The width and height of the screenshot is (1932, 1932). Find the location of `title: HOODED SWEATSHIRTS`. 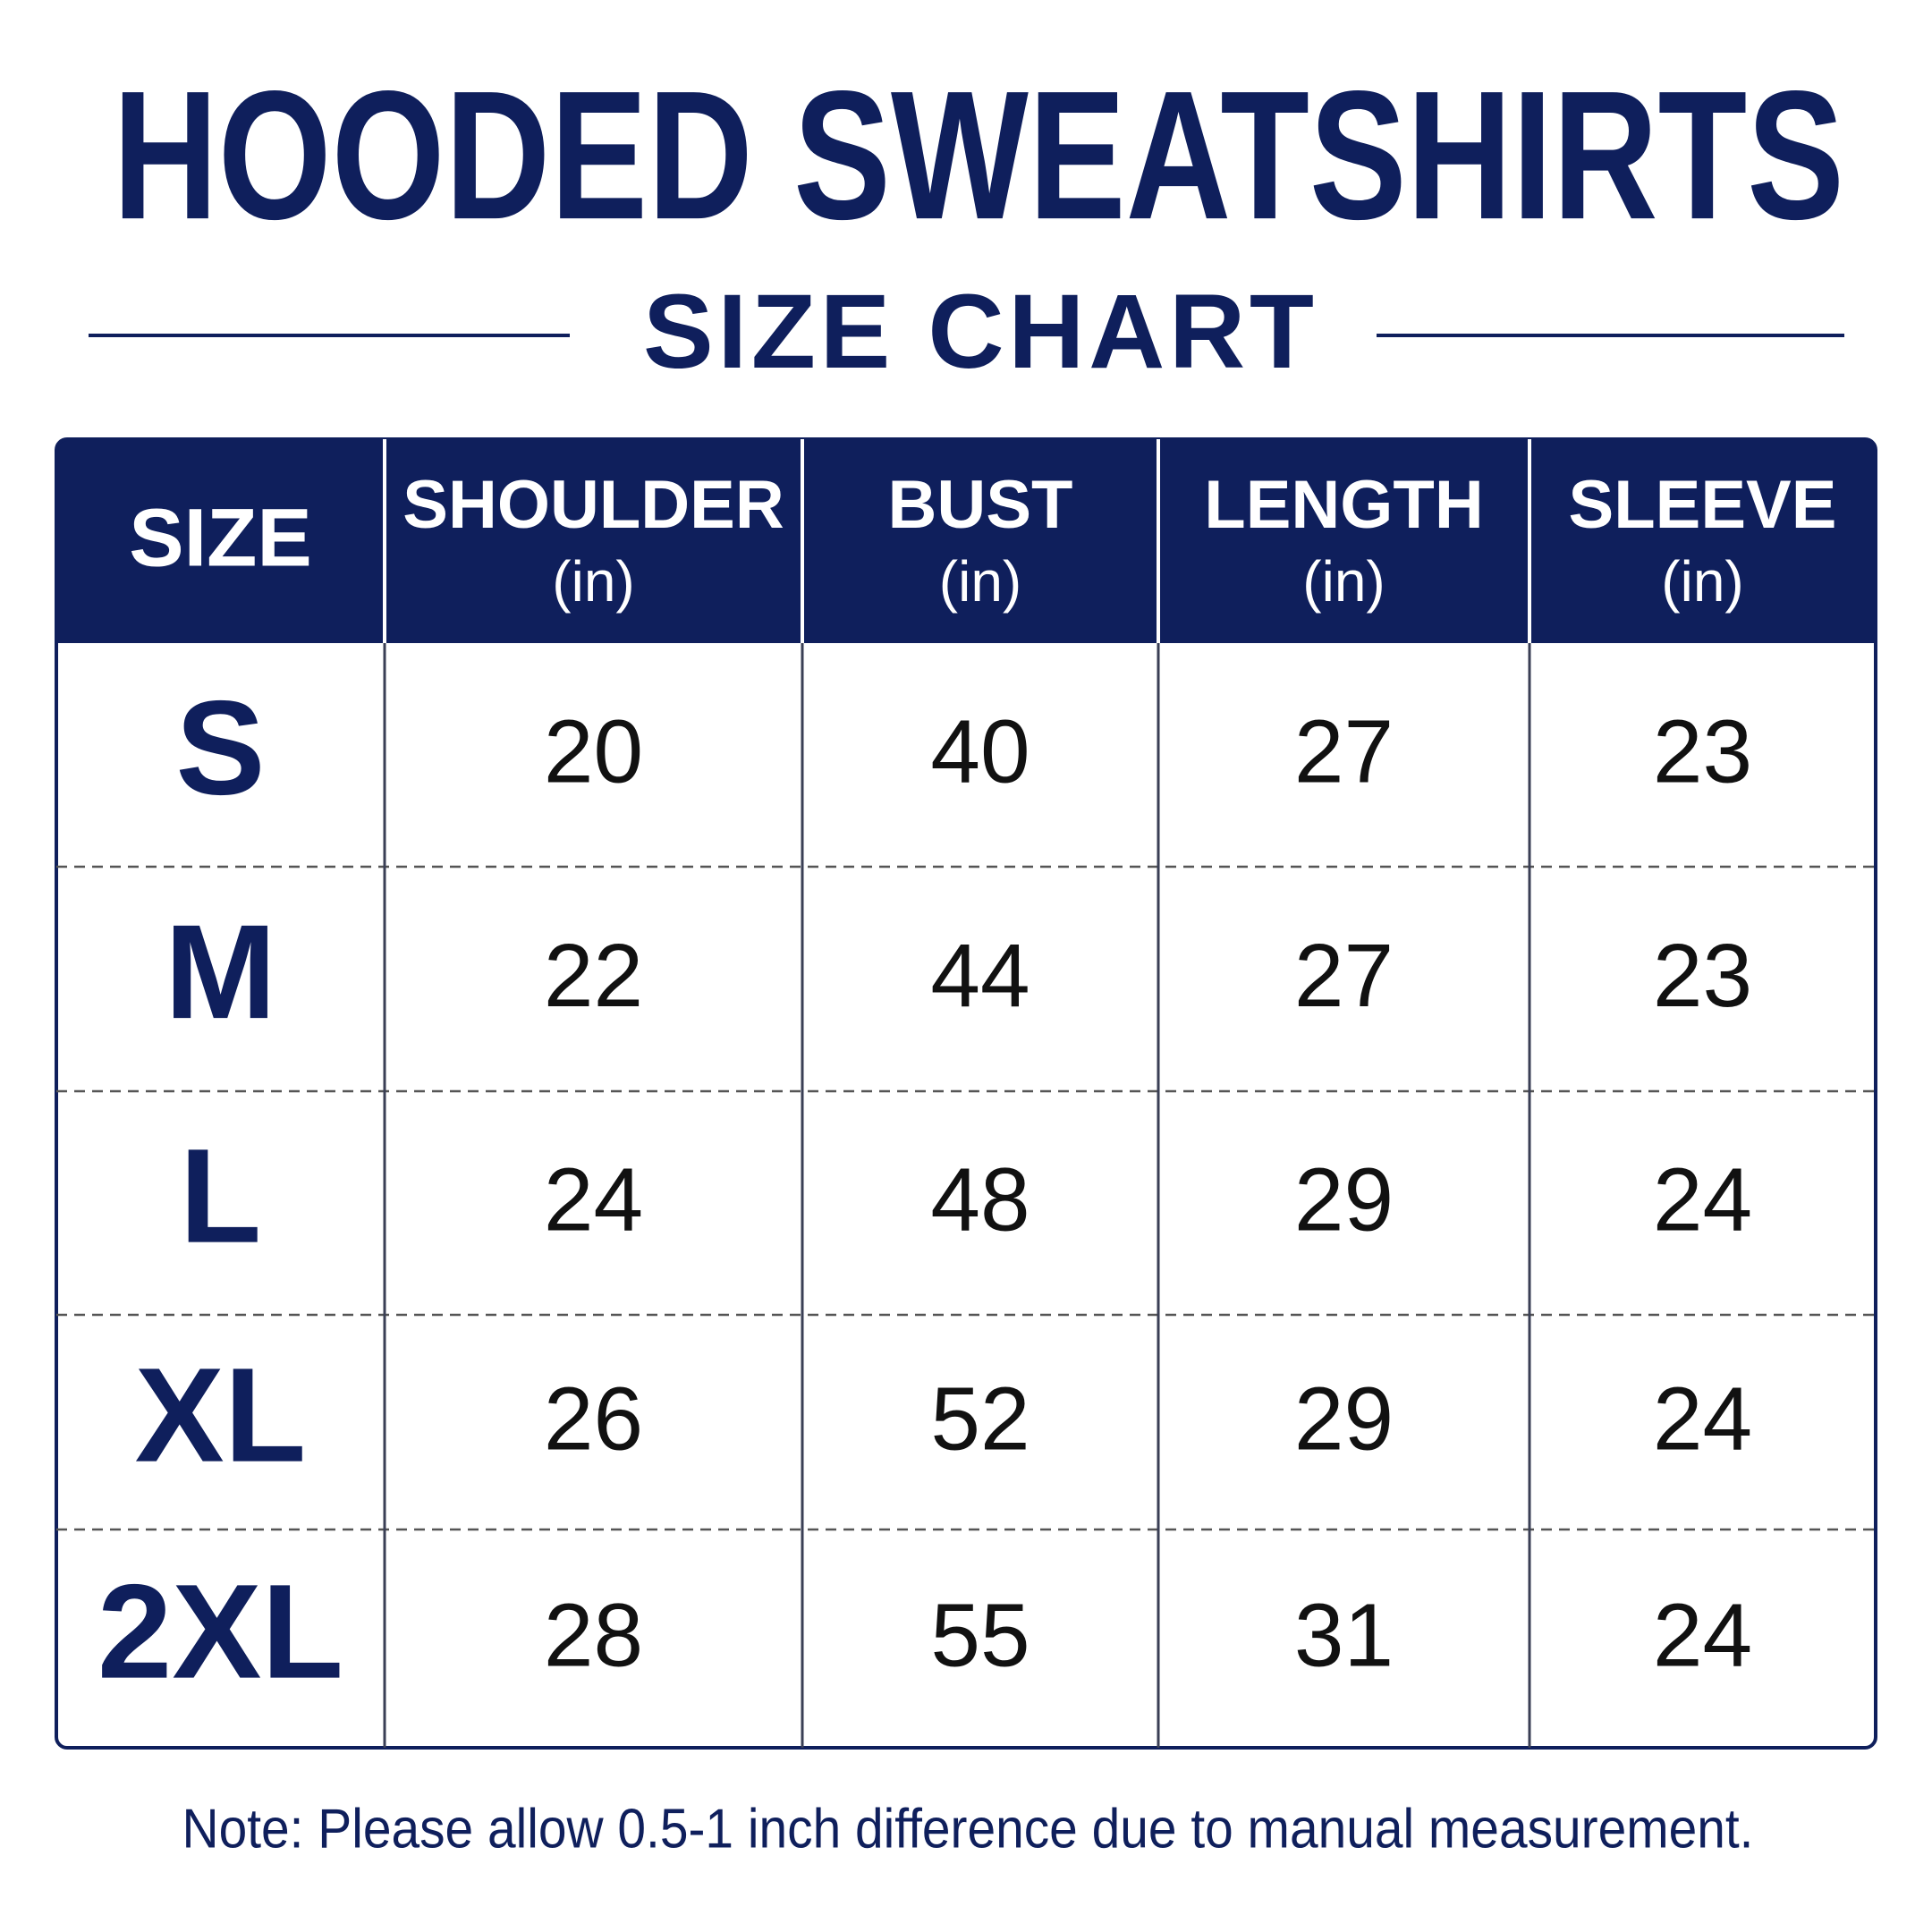

title: HOODED SWEATSHIRTS is located at coordinates (978, 155).